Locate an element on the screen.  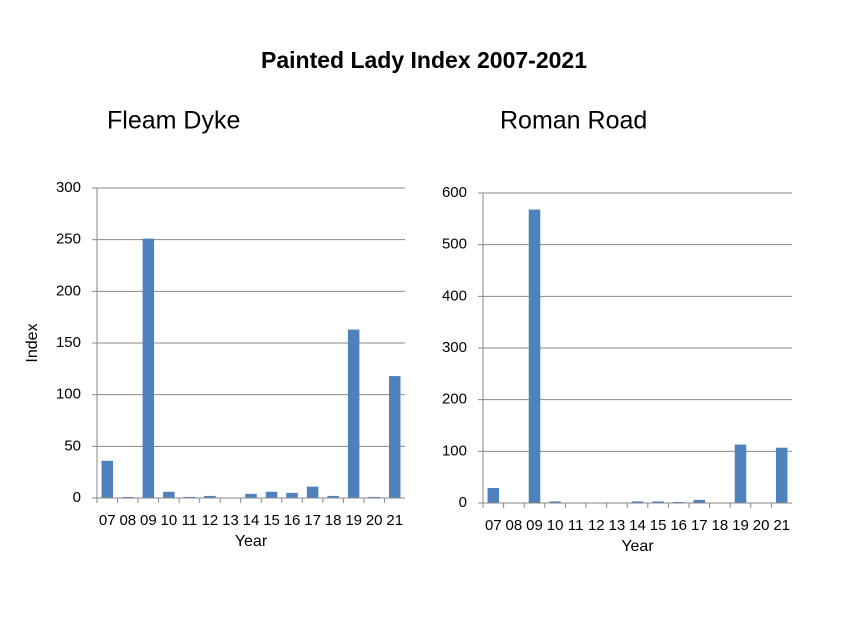
chart-title: Fleam Dyke is located at coordinates (173, 121).